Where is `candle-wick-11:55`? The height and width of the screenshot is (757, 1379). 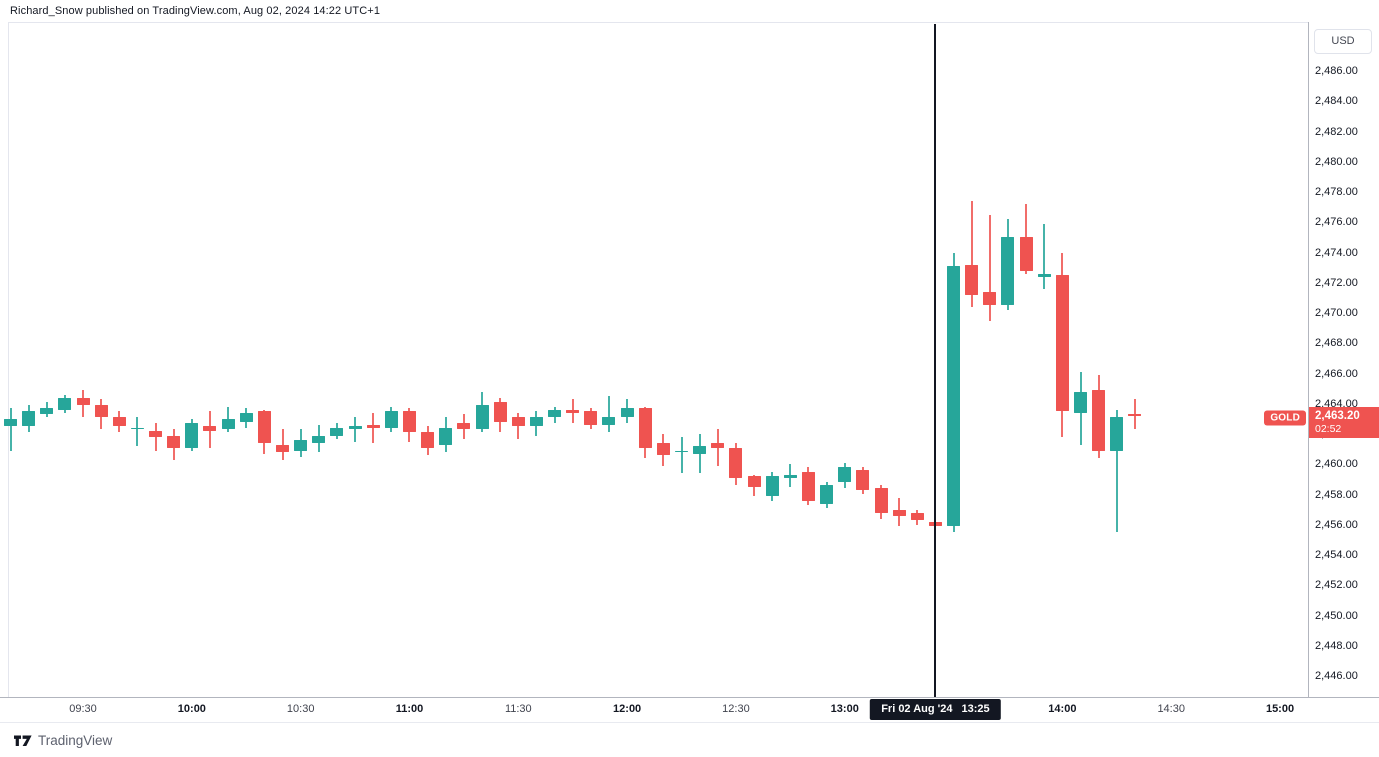 candle-wick-11:55 is located at coordinates (608, 414).